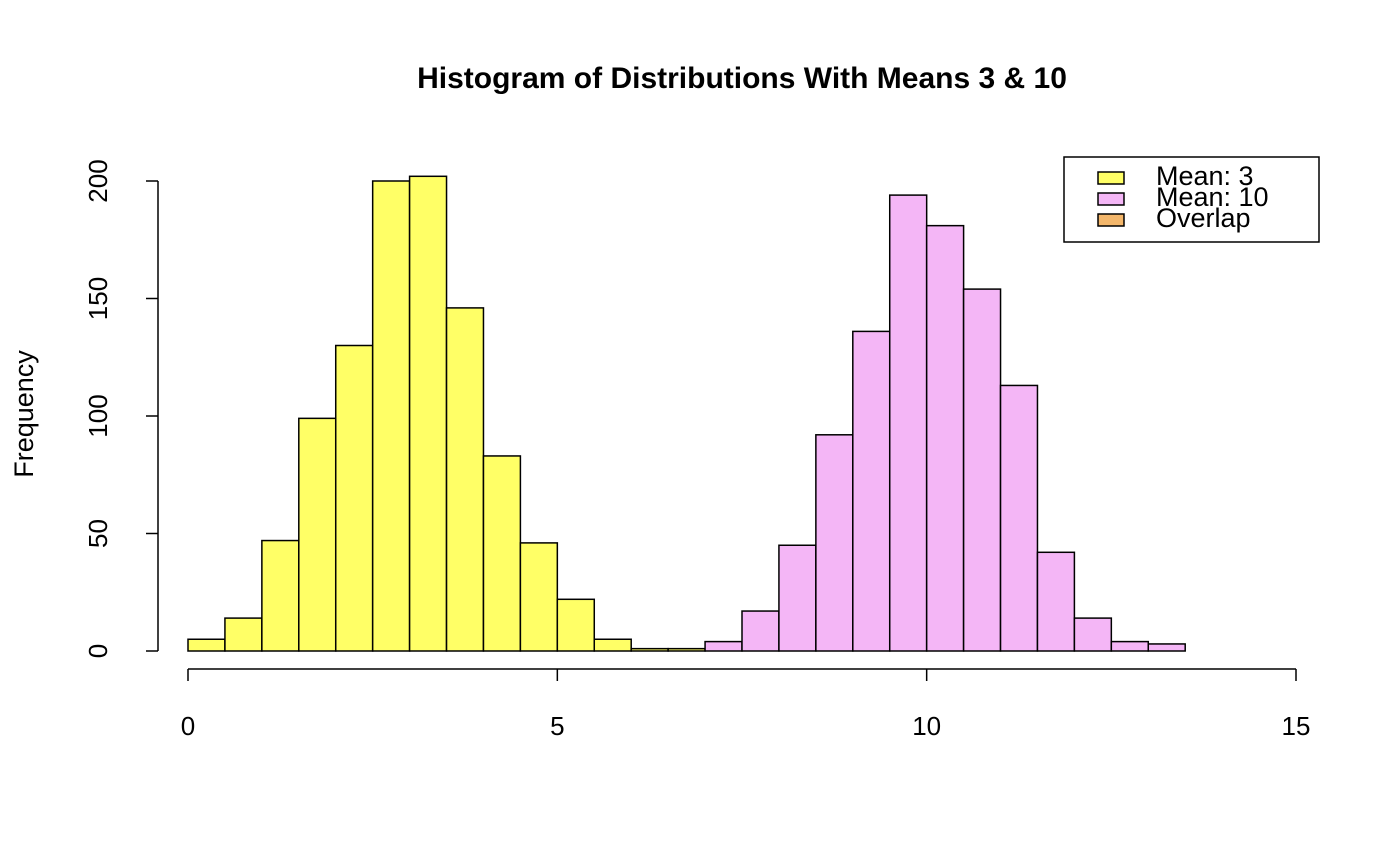  What do you see at coordinates (98, 180) in the screenshot?
I see `y-tick-label: 200` at bounding box center [98, 180].